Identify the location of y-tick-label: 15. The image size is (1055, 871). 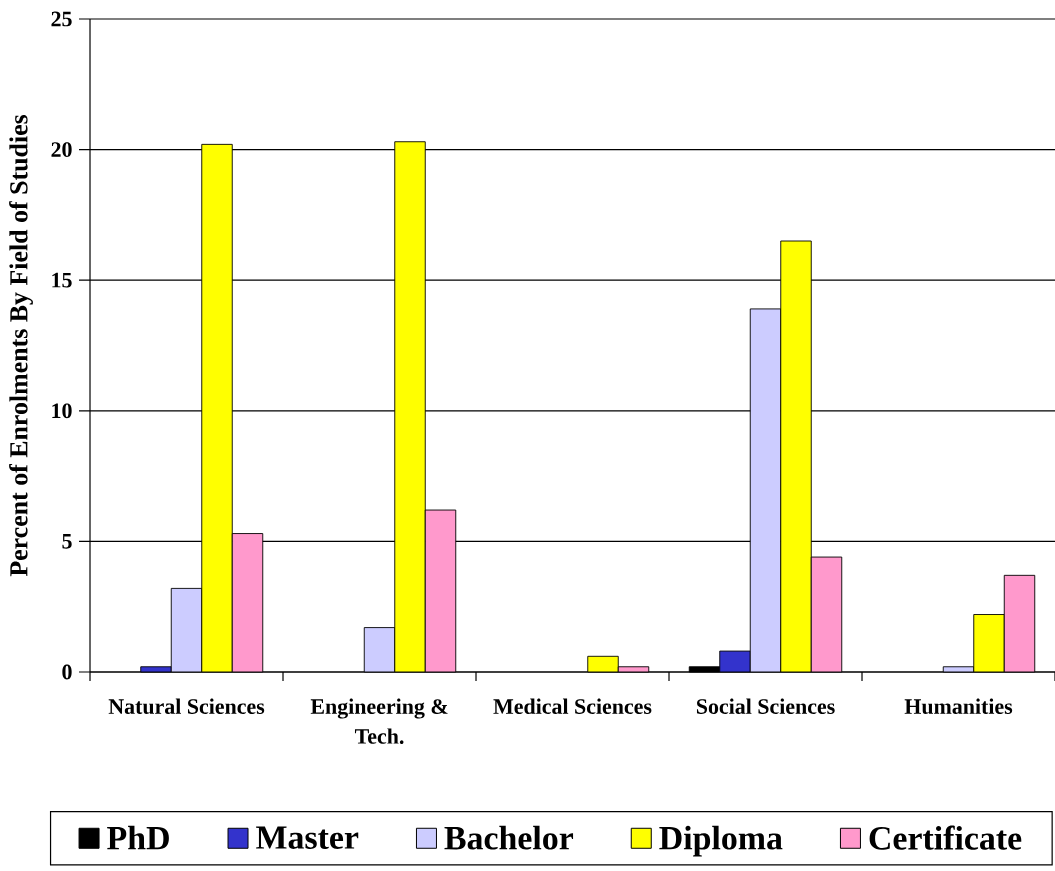
(62, 280).